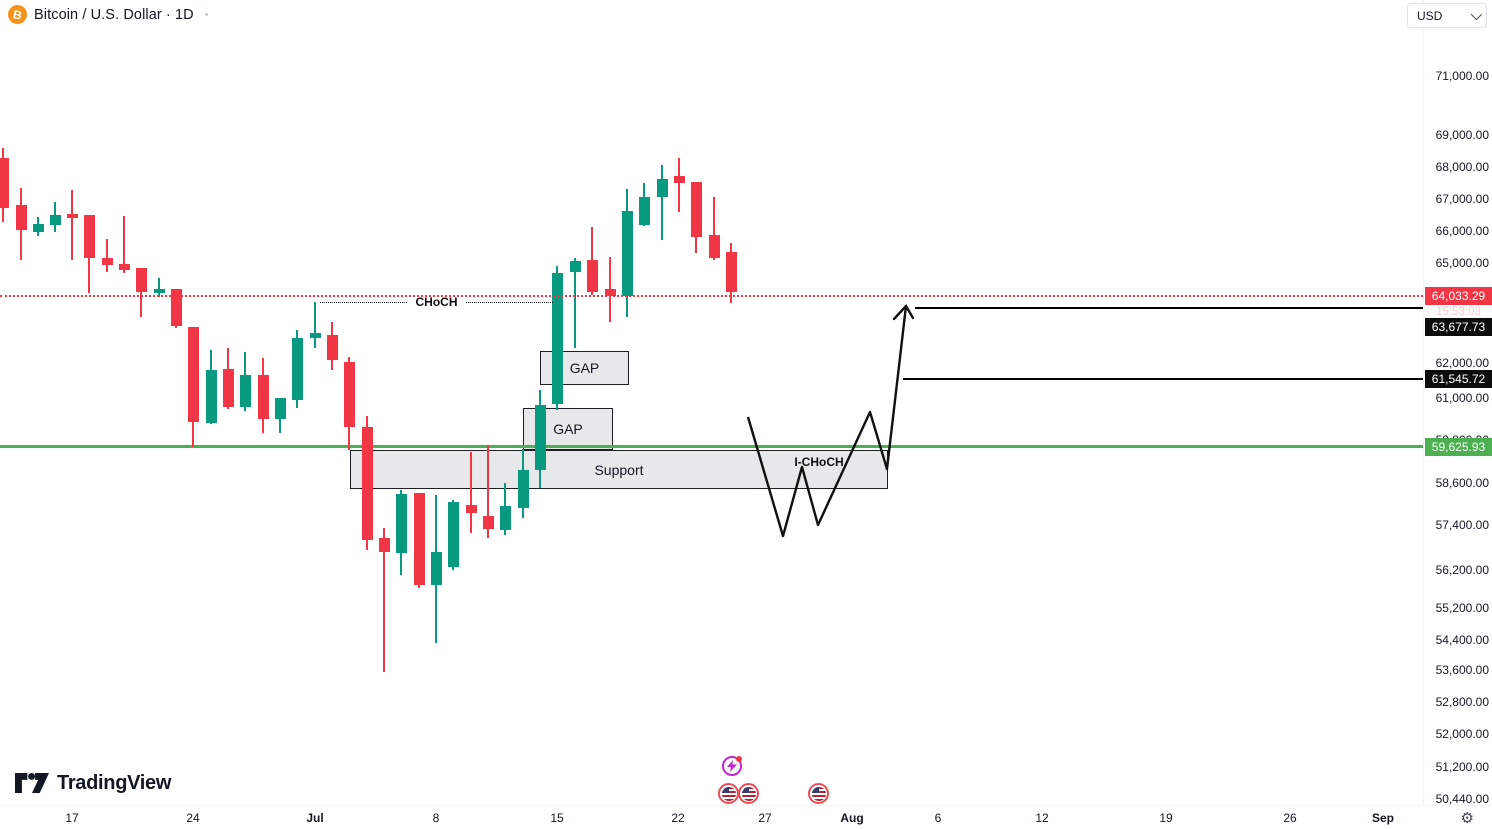 The width and height of the screenshot is (1492, 829). Describe the element at coordinates (1447, 15) in the screenshot. I see `currency-selector: USD` at that location.